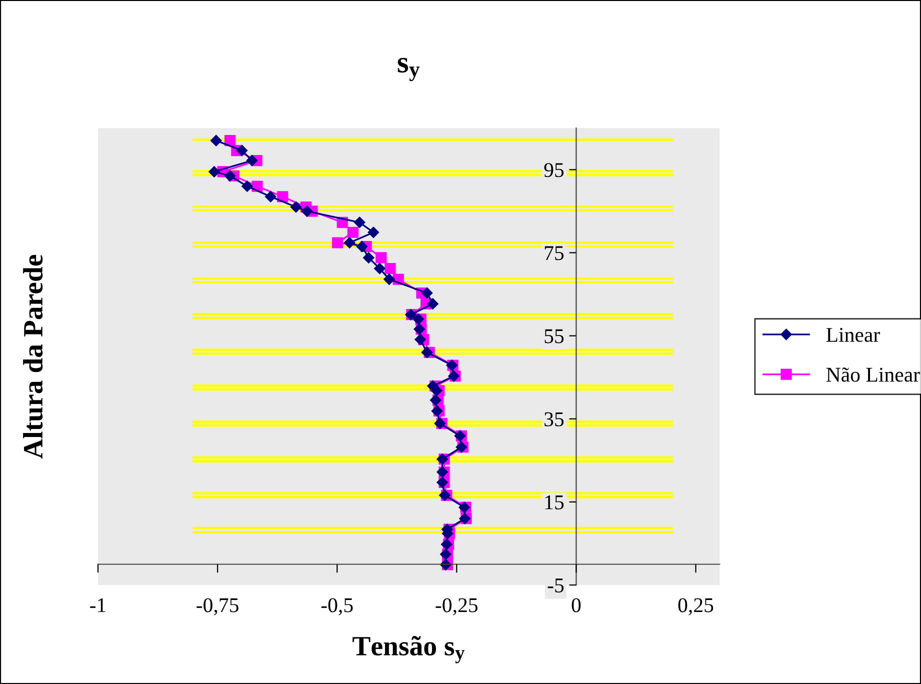  What do you see at coordinates (98, 605) in the screenshot?
I see `x-tick-label: -1` at bounding box center [98, 605].